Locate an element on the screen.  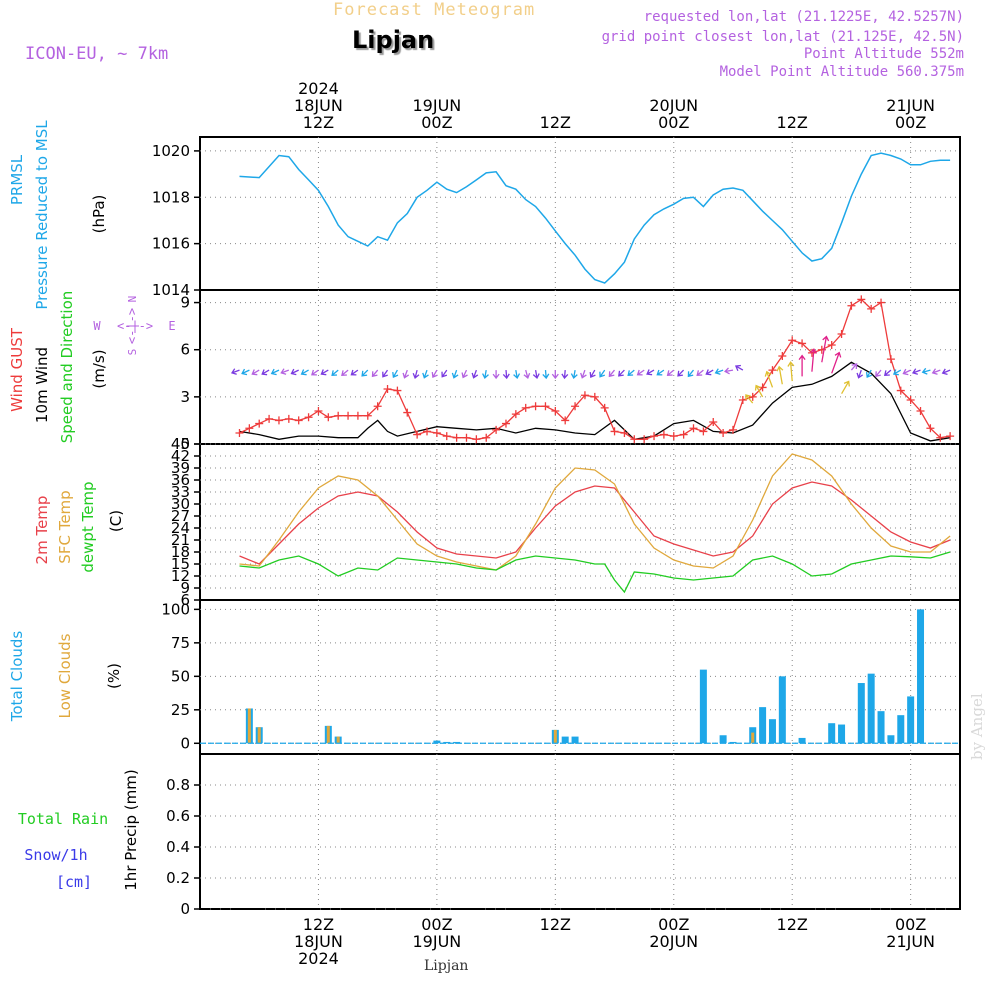
wind10m-line is located at coordinates (595, 401).